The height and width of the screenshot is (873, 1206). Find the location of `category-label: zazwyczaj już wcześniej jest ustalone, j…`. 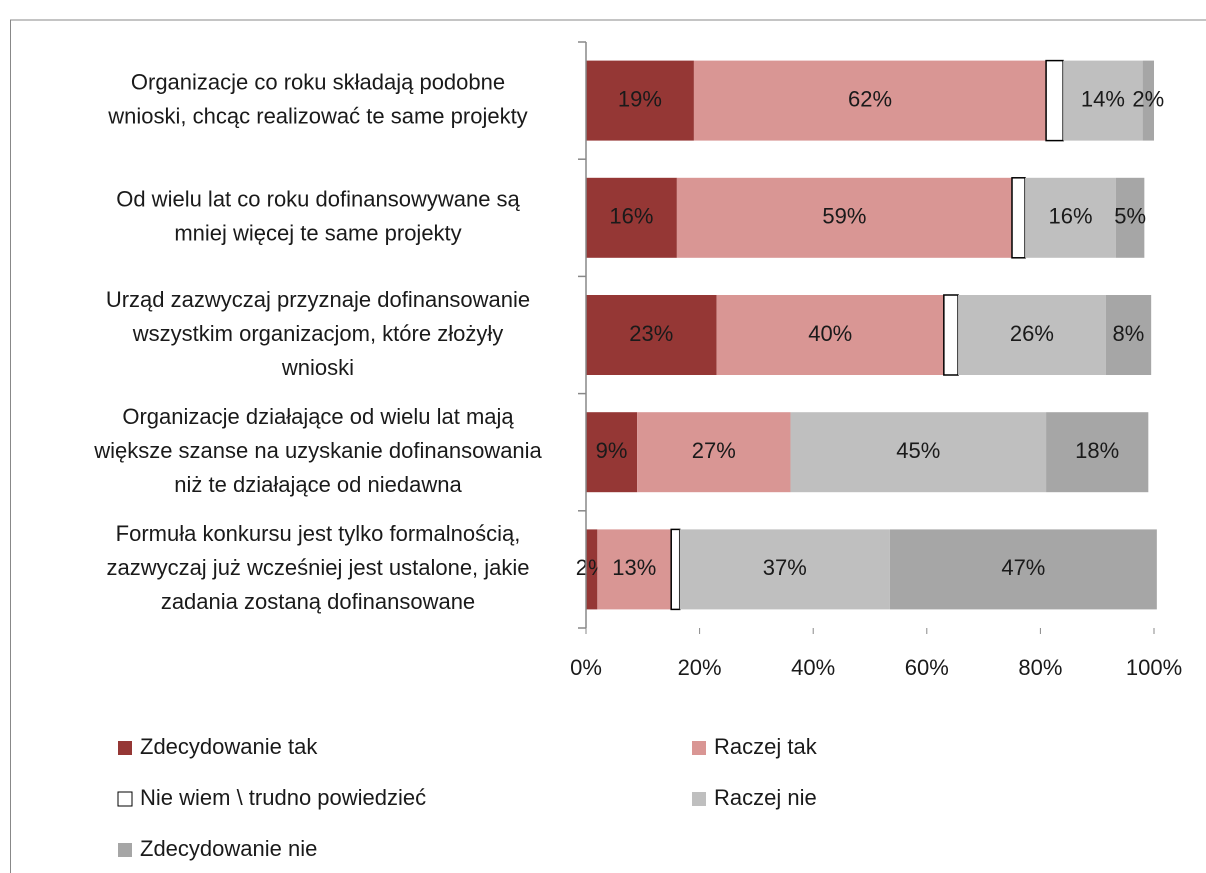

category-label: zazwyczaj już wcześniej jest ustalone, j… is located at coordinates (317, 567).